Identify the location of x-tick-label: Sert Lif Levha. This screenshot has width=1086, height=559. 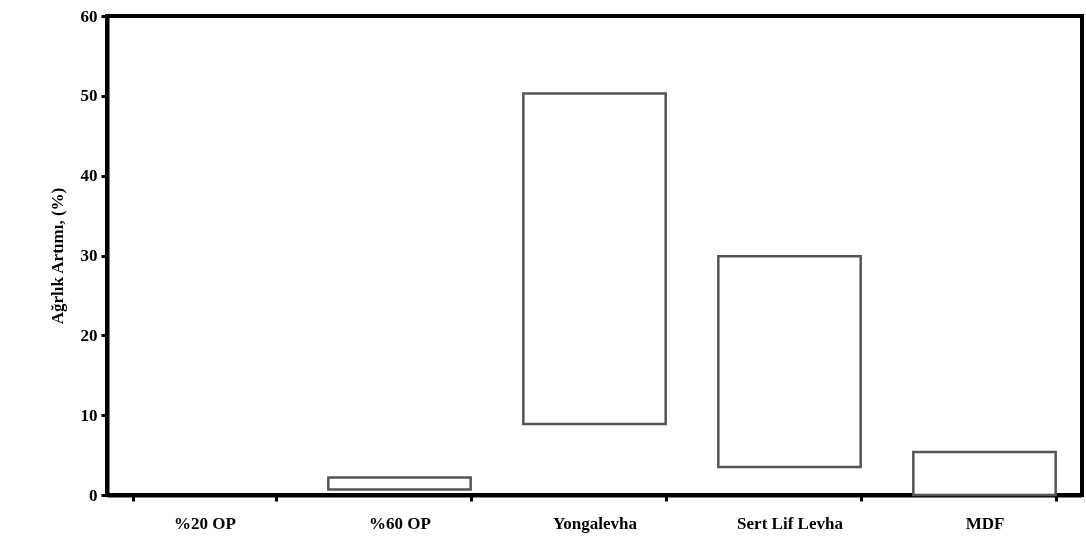
(790, 523).